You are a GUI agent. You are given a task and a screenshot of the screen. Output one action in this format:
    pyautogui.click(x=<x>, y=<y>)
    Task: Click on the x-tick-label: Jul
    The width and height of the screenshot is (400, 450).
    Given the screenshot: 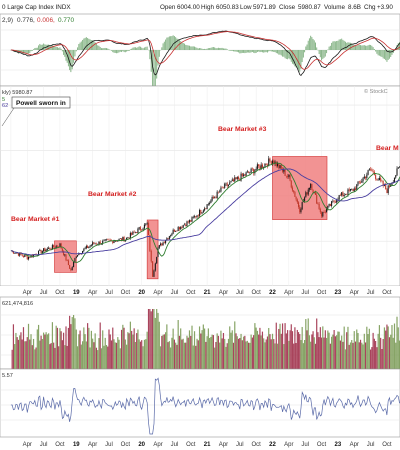 What is the action you would take?
    pyautogui.click(x=305, y=293)
    